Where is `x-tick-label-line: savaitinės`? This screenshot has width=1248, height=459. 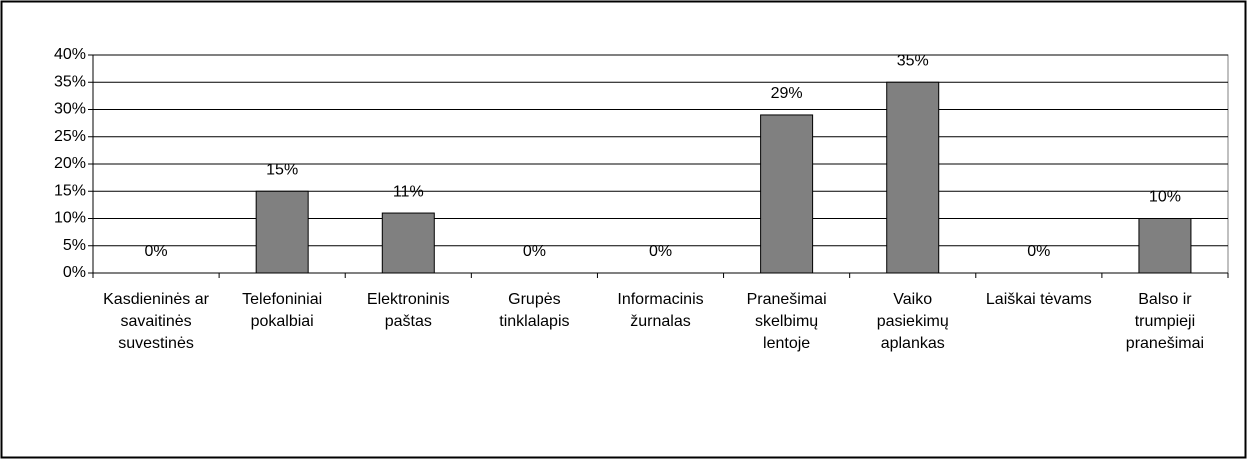
x-tick-label-line: savaitinės is located at coordinates (155, 321).